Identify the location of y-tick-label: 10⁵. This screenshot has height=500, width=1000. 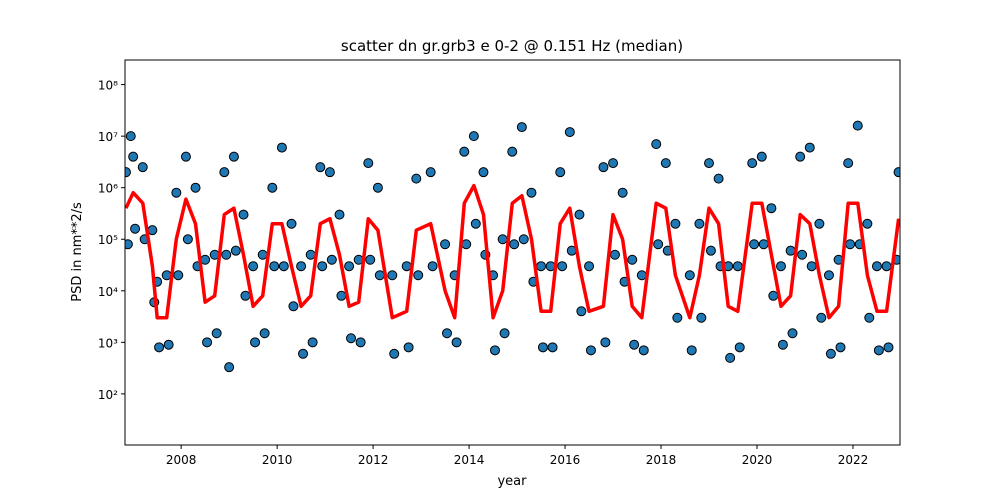
(108, 240).